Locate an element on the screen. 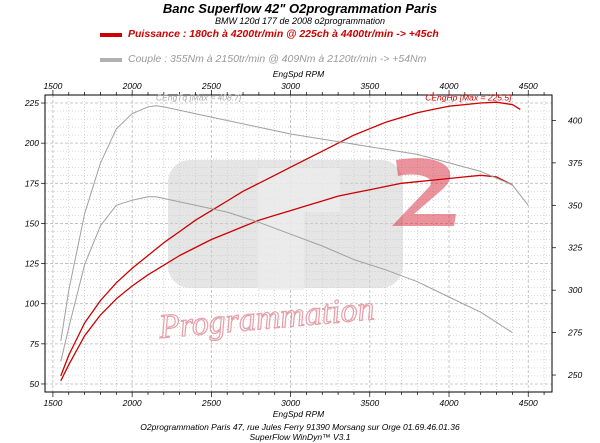 The image size is (600, 443). x-tick-label-bottom: 4500 is located at coordinates (528, 403).